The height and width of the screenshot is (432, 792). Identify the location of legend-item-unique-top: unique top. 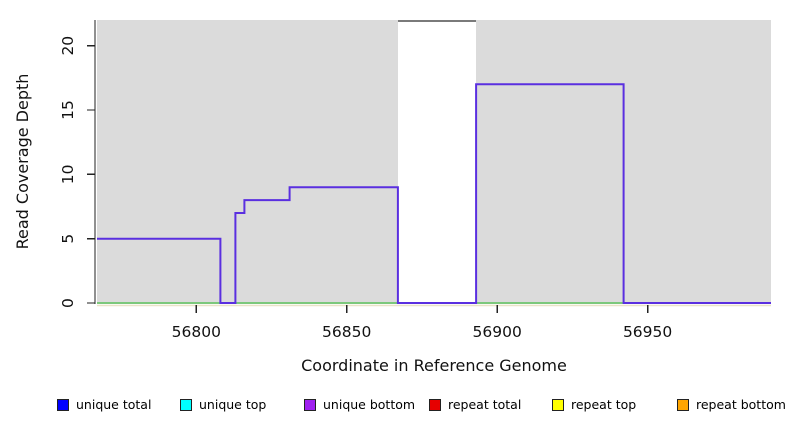
(223, 405).